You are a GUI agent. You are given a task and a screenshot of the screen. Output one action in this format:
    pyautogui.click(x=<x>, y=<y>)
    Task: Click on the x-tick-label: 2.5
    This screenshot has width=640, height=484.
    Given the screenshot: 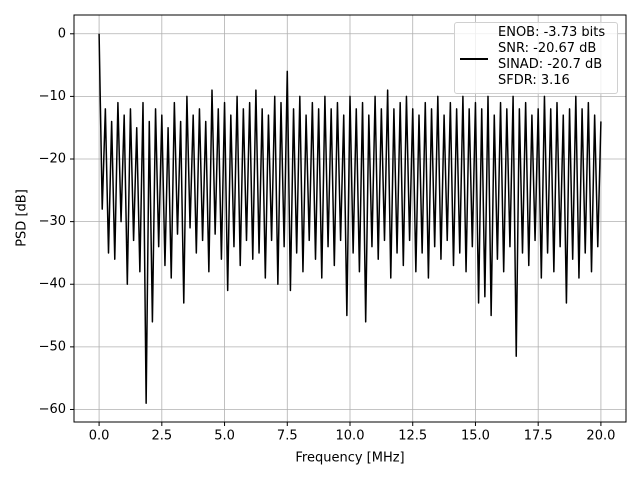 What is the action you would take?
    pyautogui.click(x=161, y=436)
    